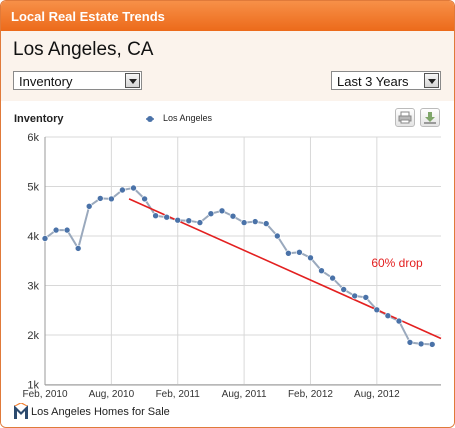  I want to click on widget-header: Local Real Estate Trends, so click(227, 16).